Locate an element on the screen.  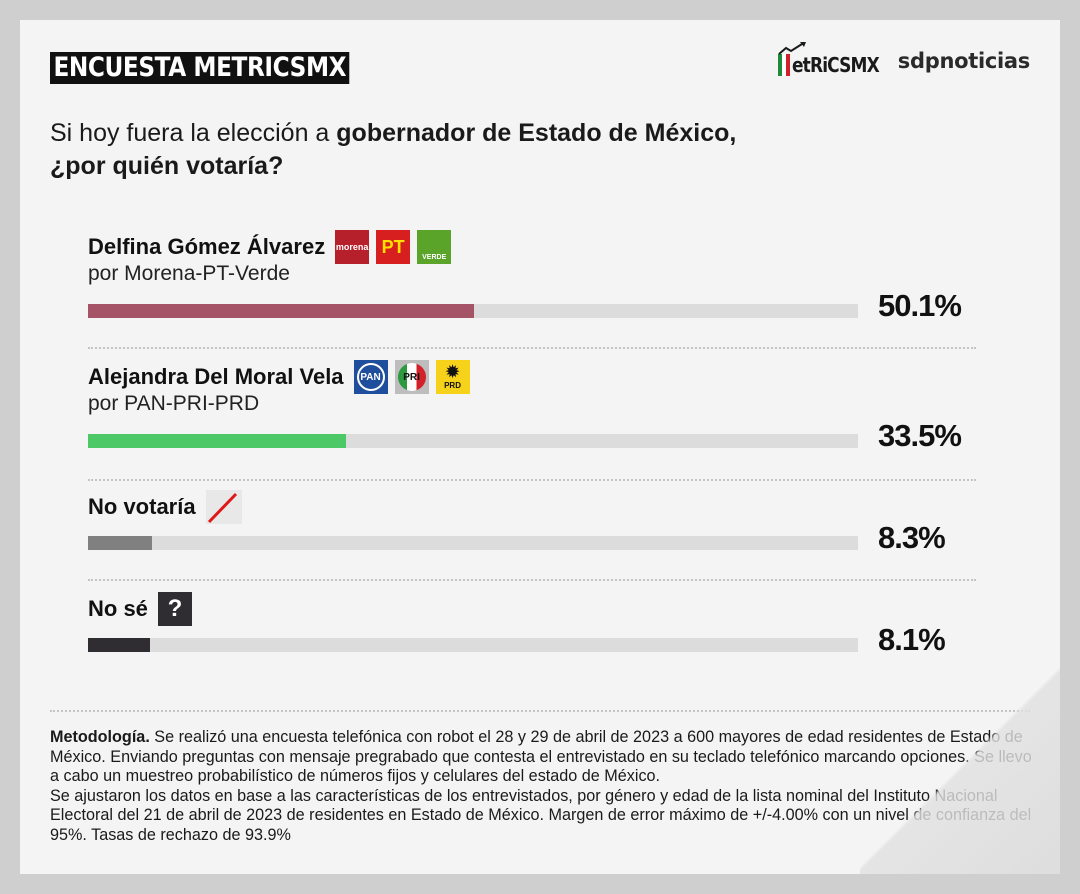
percent-label: 8.1% is located at coordinates (912, 639).